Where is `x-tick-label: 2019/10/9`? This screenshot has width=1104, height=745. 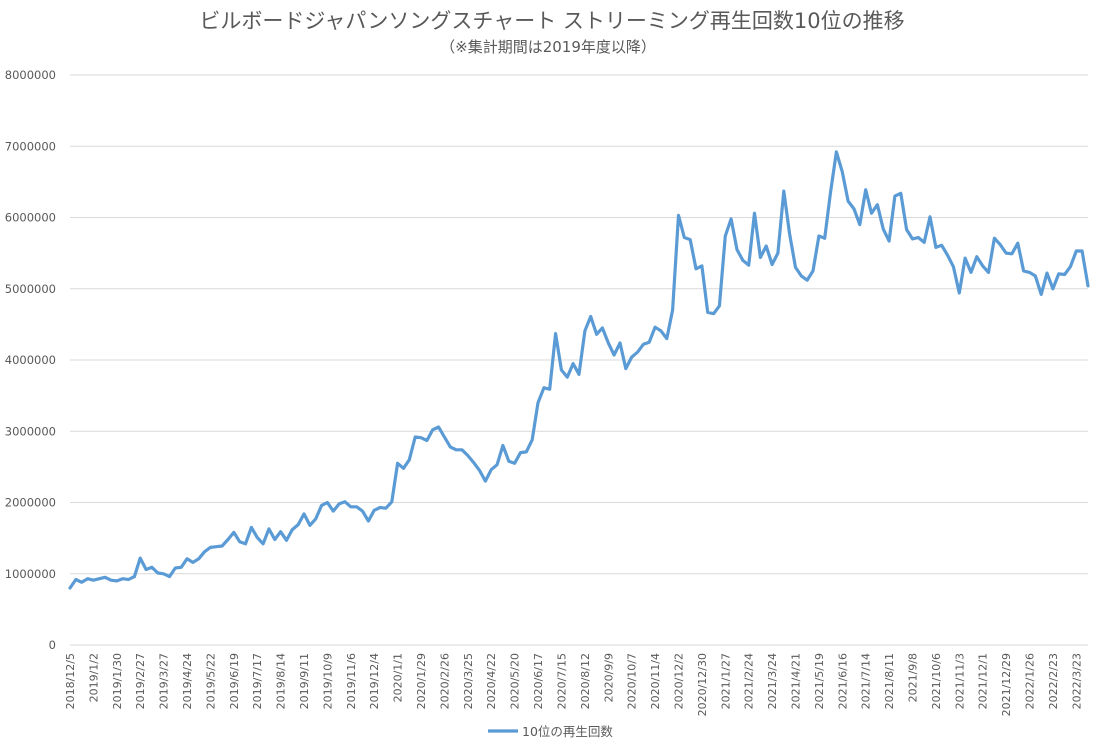 x-tick-label: 2019/10/9 is located at coordinates (327, 681).